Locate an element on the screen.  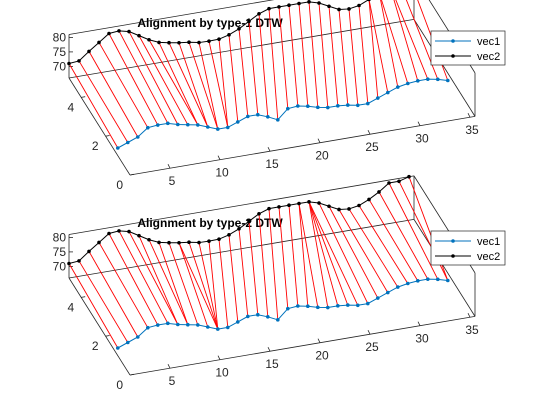
legend-label-vec2: vec2 is located at coordinates (488, 257).